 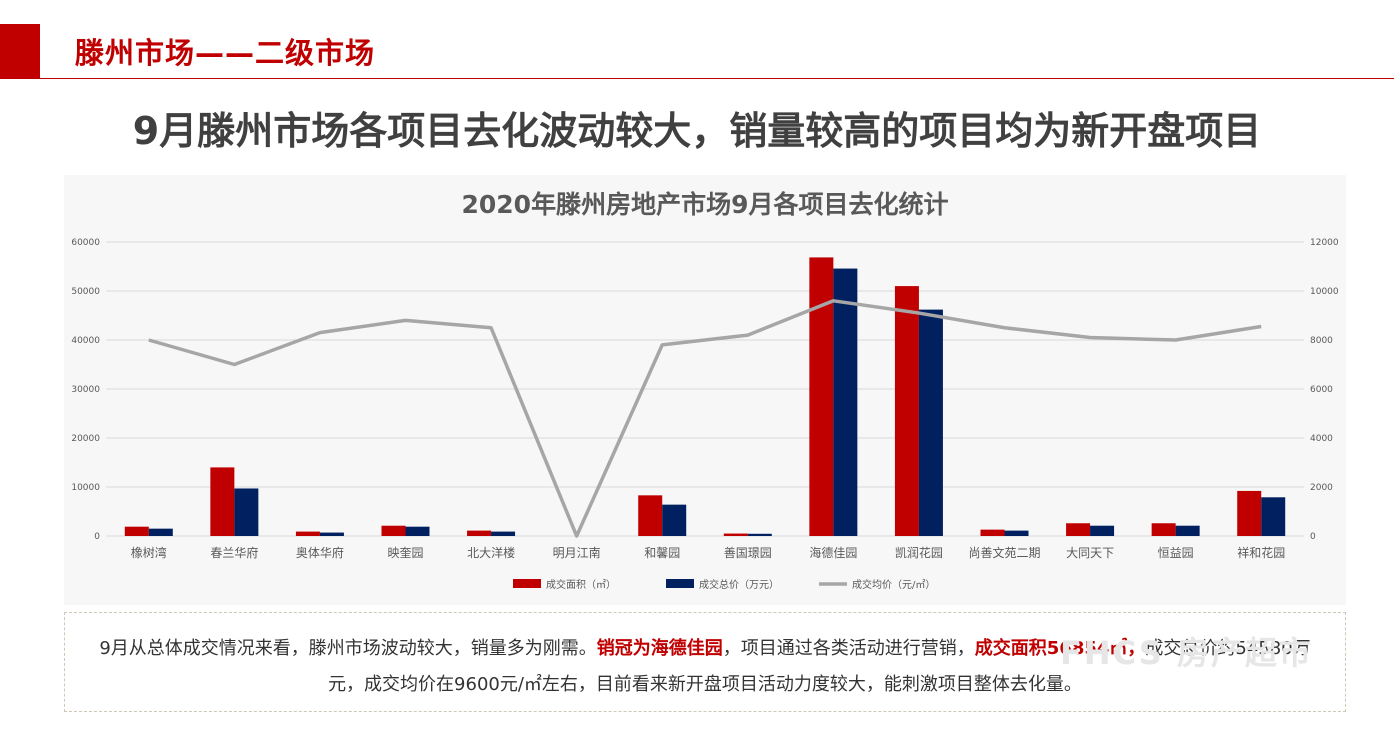 I want to click on header-divider, so click(x=717, y=78).